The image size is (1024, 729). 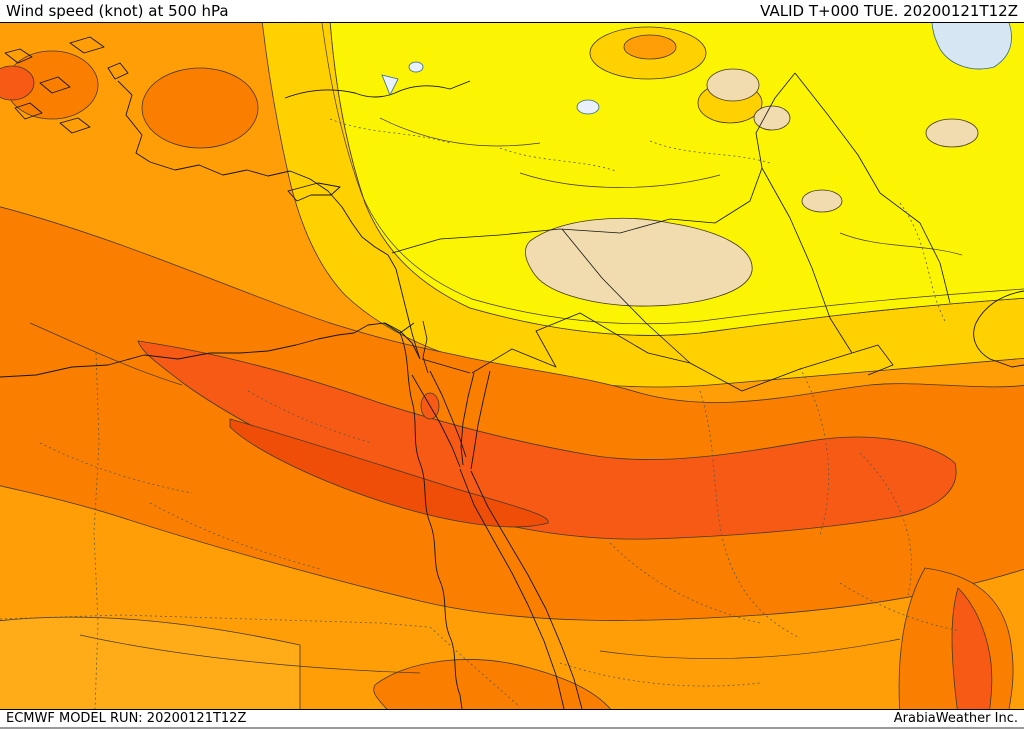 What do you see at coordinates (134, 121) in the screenshot?
I see `turkey-west-coast` at bounding box center [134, 121].